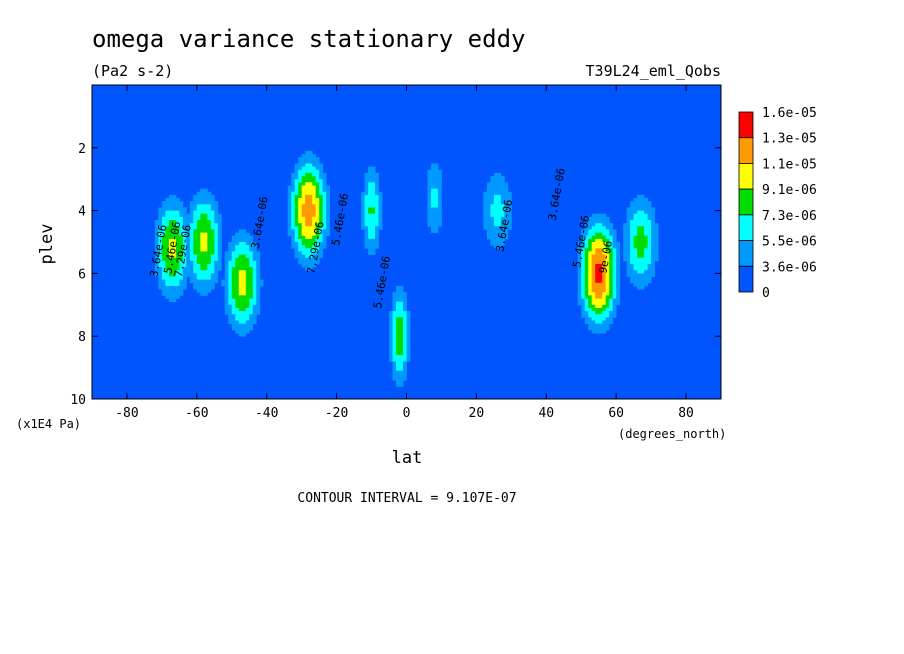 The height and width of the screenshot is (654, 904). What do you see at coordinates (47, 244) in the screenshot?
I see `y-axis-label: plev` at bounding box center [47, 244].